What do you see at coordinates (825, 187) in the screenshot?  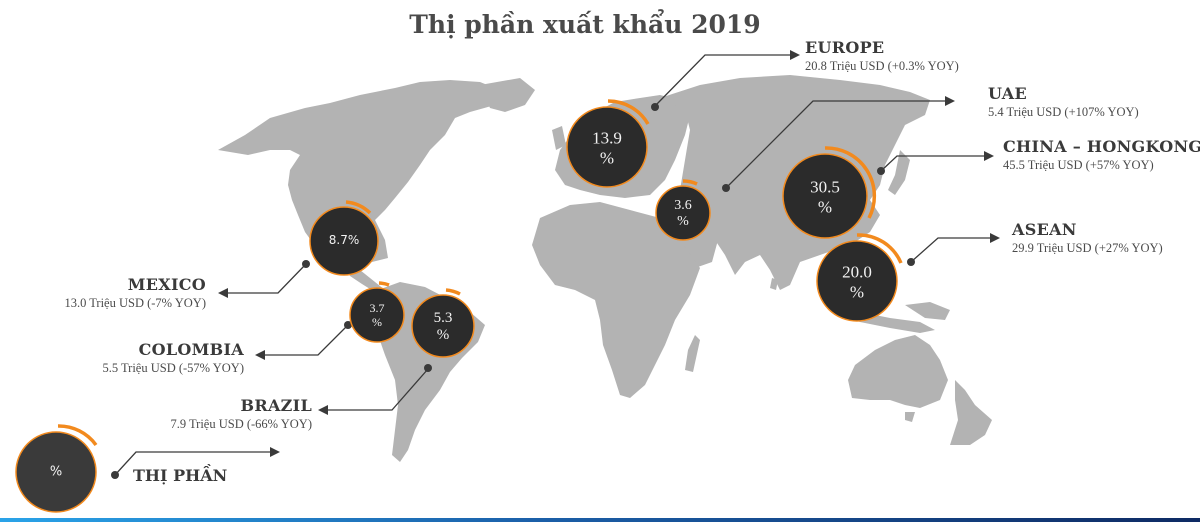 I see `china-share-value: 30.5` at bounding box center [825, 187].